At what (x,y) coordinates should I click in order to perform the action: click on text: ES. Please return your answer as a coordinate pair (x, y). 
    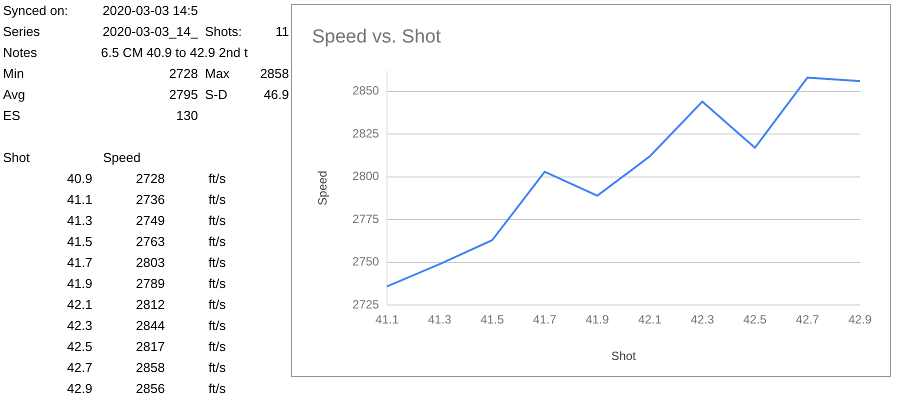
    Looking at the image, I should click on (12, 116).